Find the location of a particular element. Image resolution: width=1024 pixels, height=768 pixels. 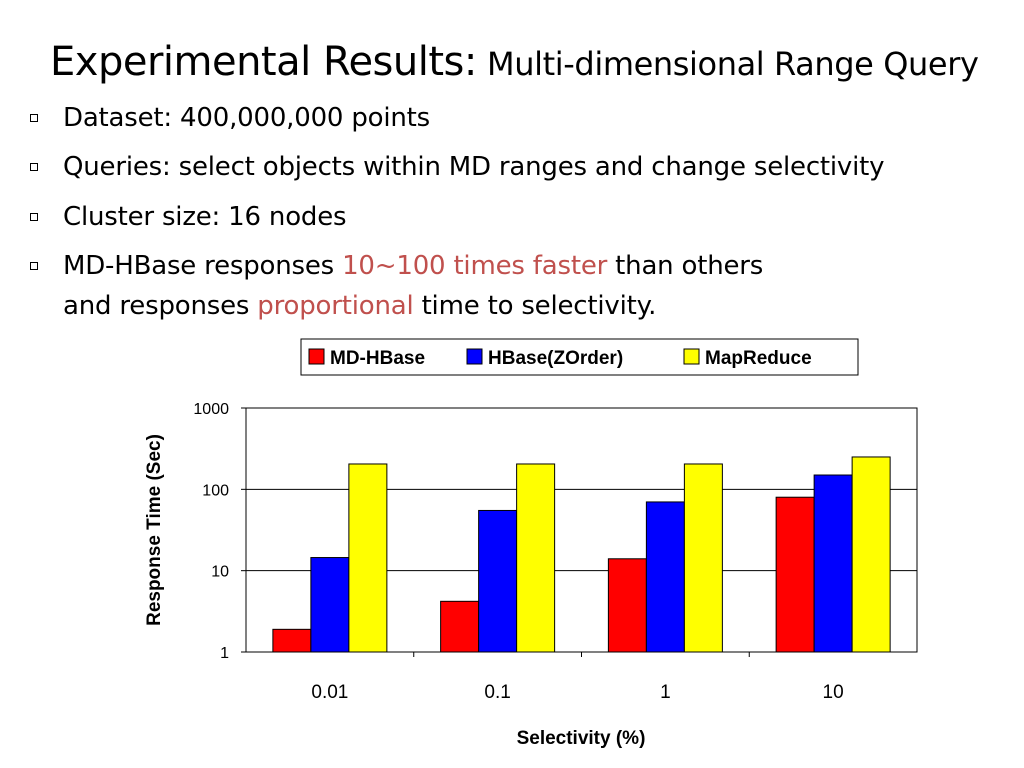

slide-title-main: Experimental Results: is located at coordinates (263, 62).